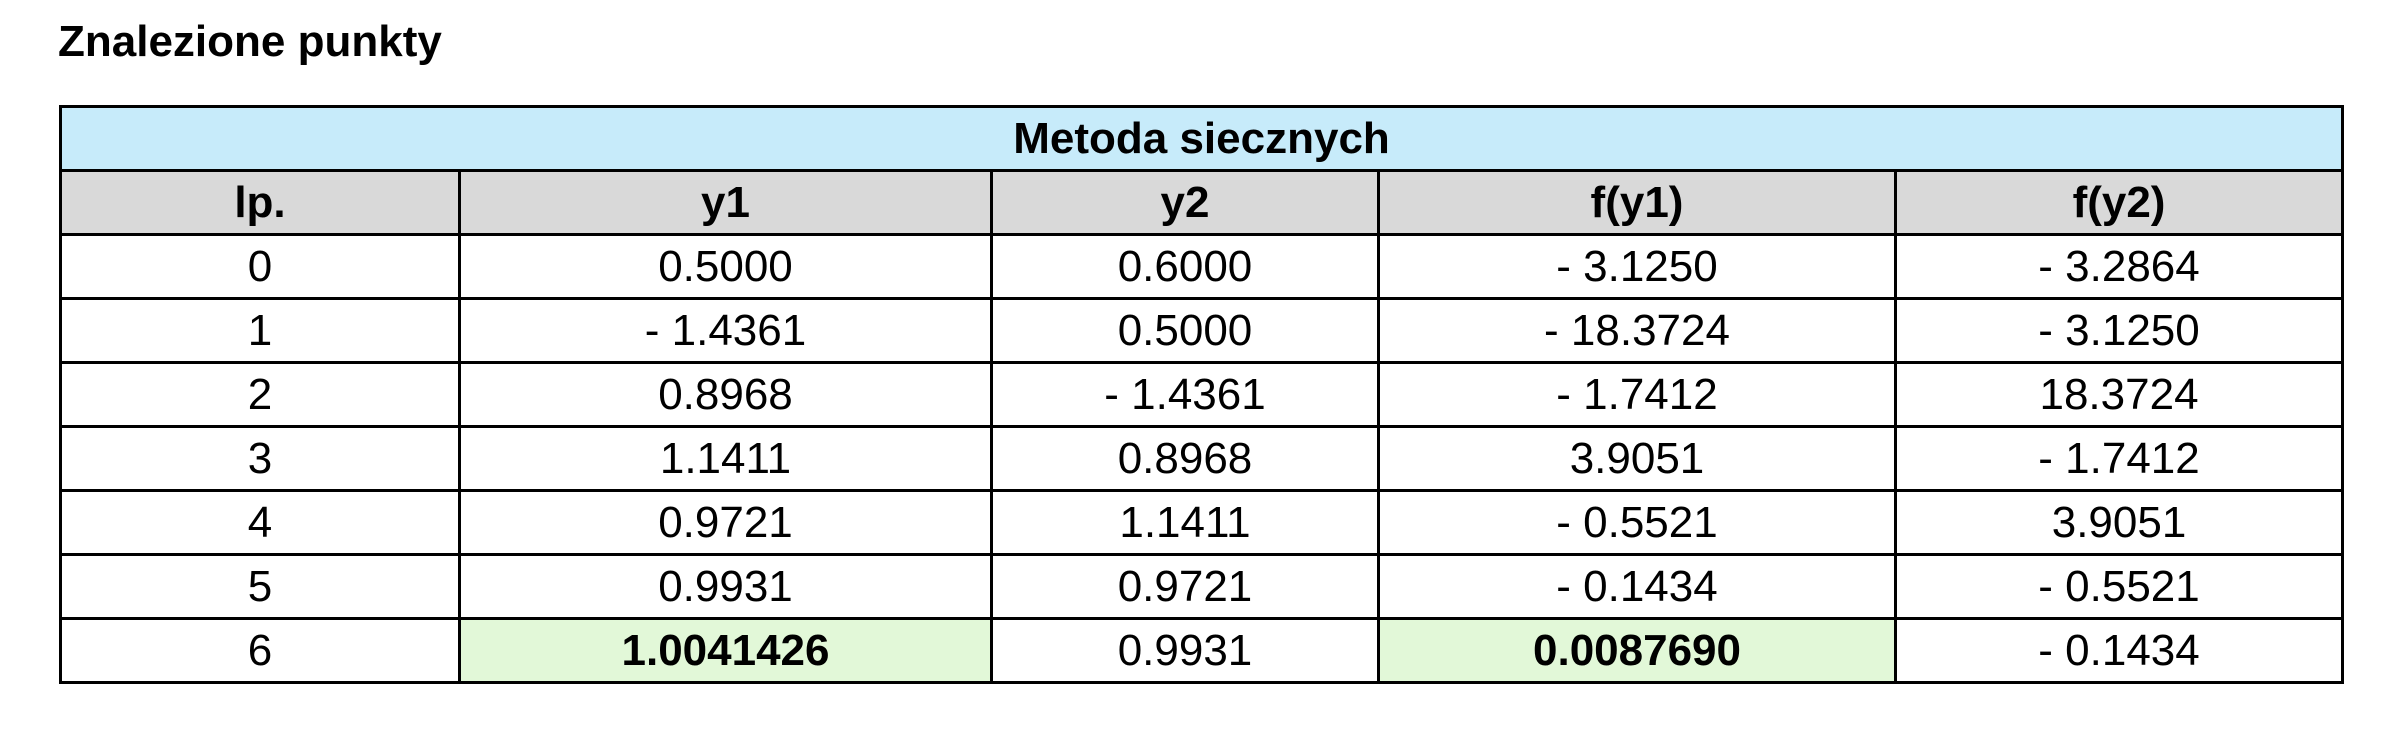 The height and width of the screenshot is (732, 2388). Describe the element at coordinates (2119, 458) in the screenshot. I see `cell-f-y2: - 1.7412` at that location.